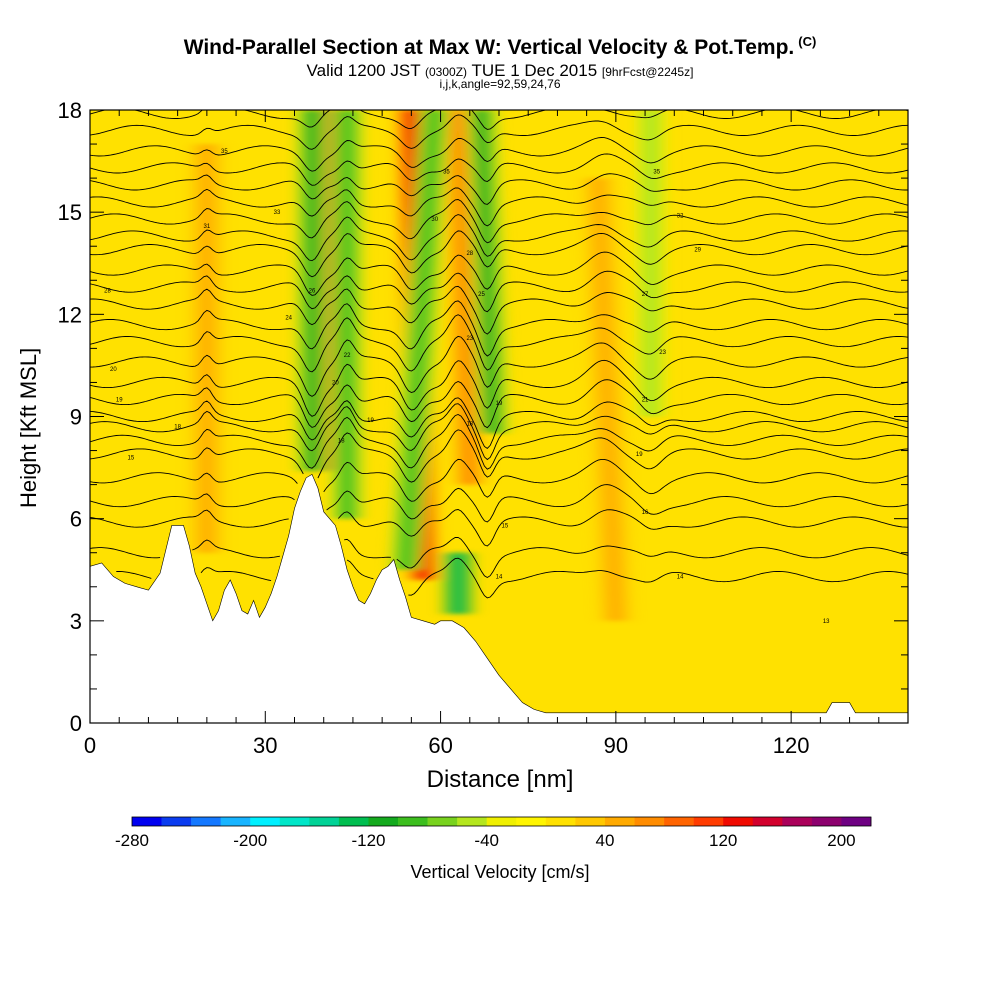  What do you see at coordinates (826, 622) in the screenshot?
I see `theta-contour-label: 13` at bounding box center [826, 622].